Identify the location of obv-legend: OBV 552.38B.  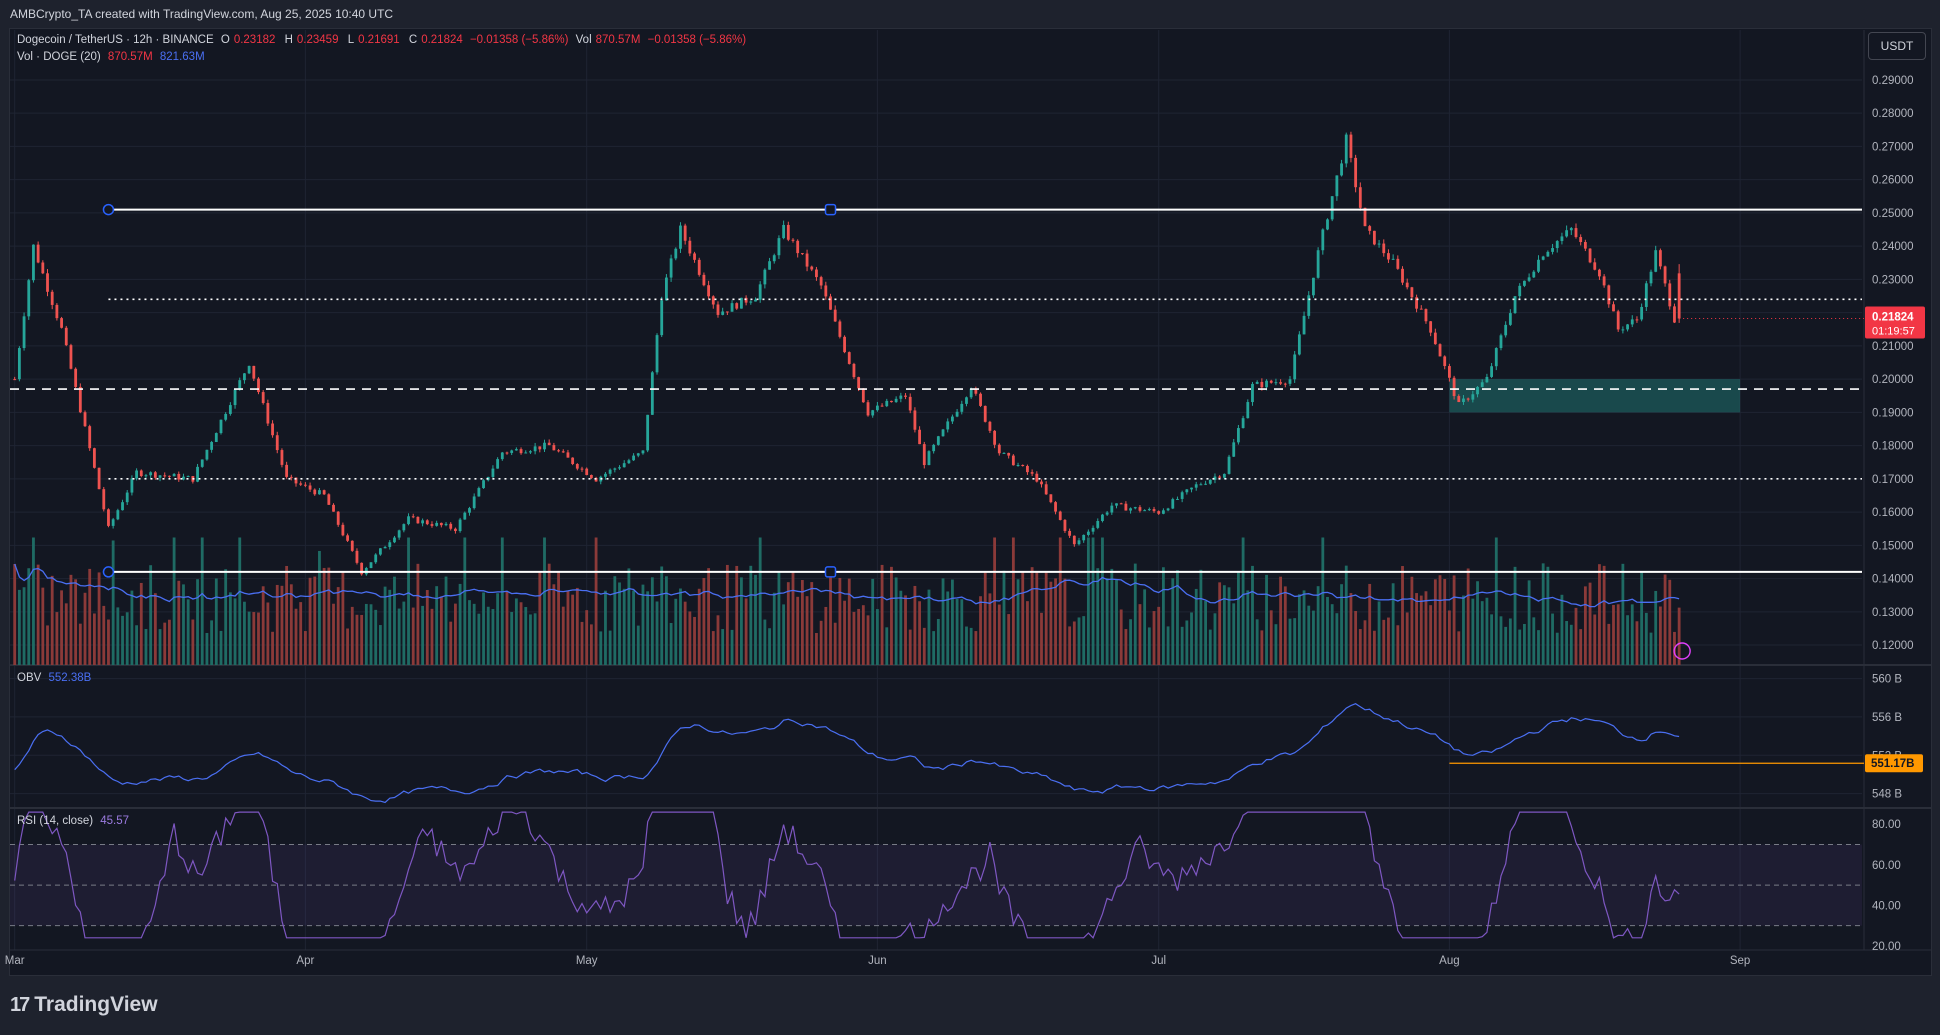
(56, 678).